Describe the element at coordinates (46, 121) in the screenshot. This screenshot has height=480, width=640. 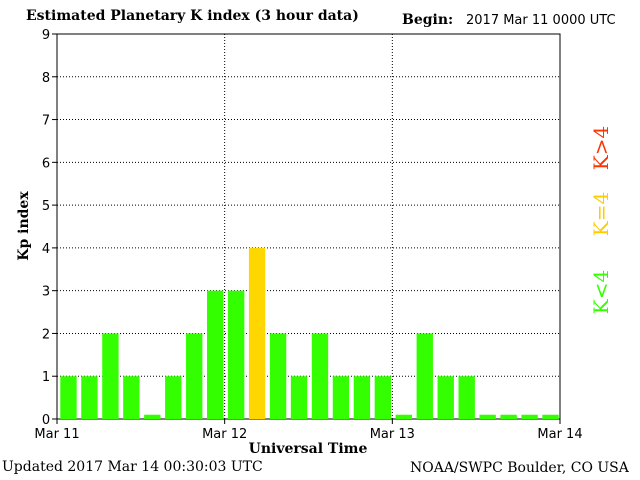
I see `y-tick-label: 7` at that location.